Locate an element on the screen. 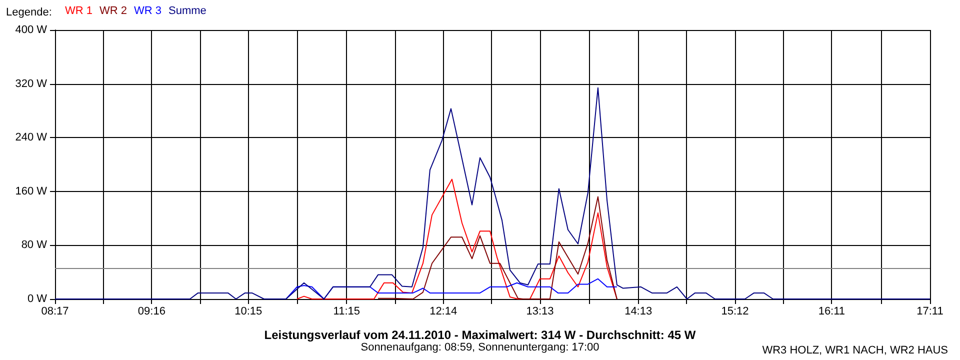 Image resolution: width=960 pixels, height=360 pixels. y-tick-label: 240 W is located at coordinates (31, 138).